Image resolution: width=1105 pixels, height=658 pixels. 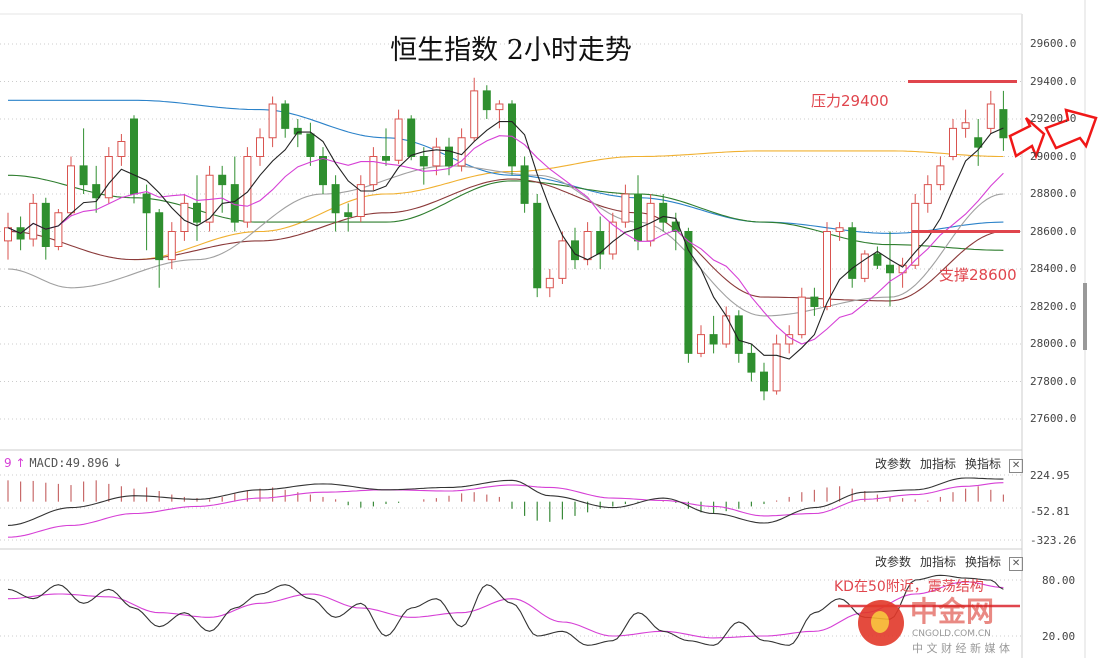 What do you see at coordinates (978, 275) in the screenshot?
I see `support-label: 支撑28600` at bounding box center [978, 275].